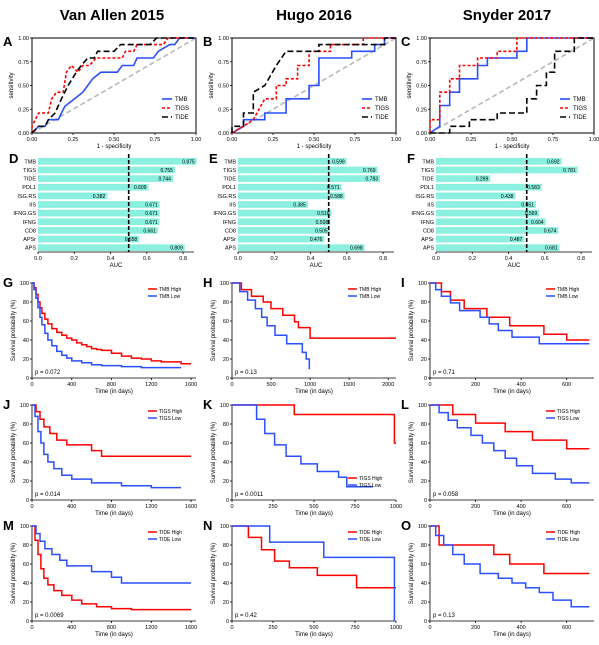 The height and width of the screenshot is (645, 599). Describe the element at coordinates (566, 628) in the screenshot. I see `x-tick-label: 600` at that location.